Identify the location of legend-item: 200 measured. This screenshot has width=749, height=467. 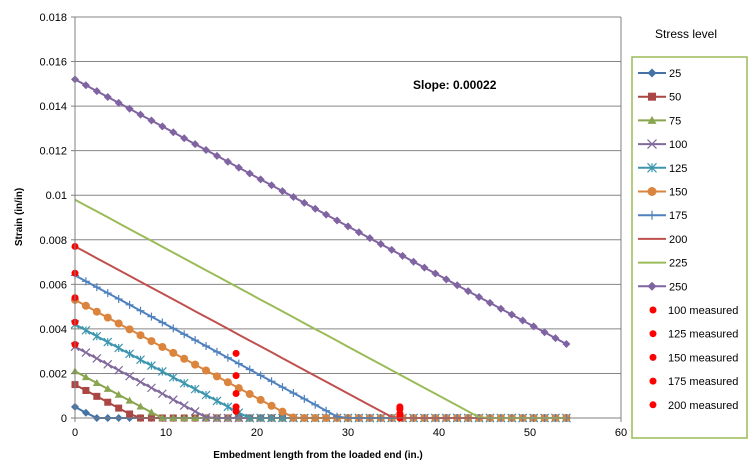
(693, 406).